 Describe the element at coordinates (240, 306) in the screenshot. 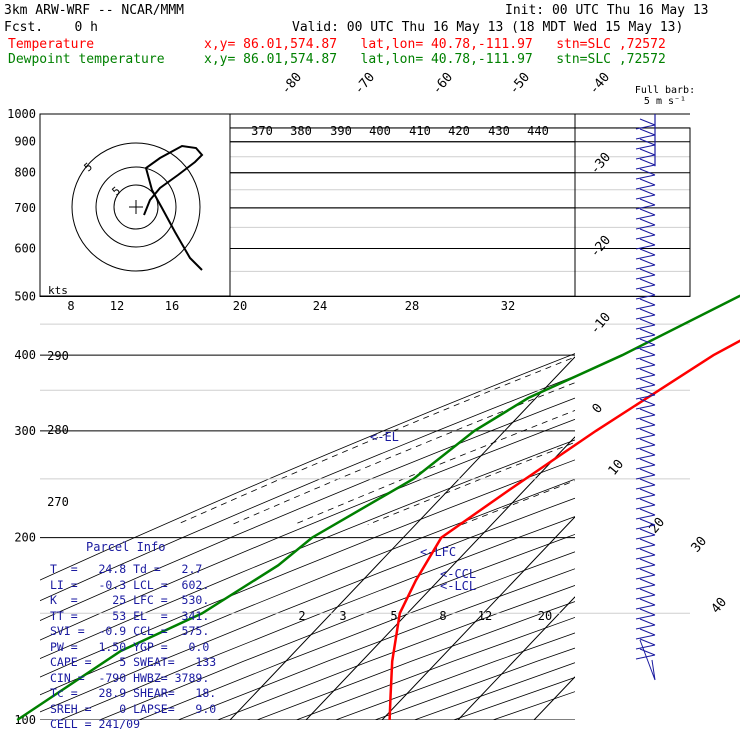

I see `wind-speed-label: 20` at that location.